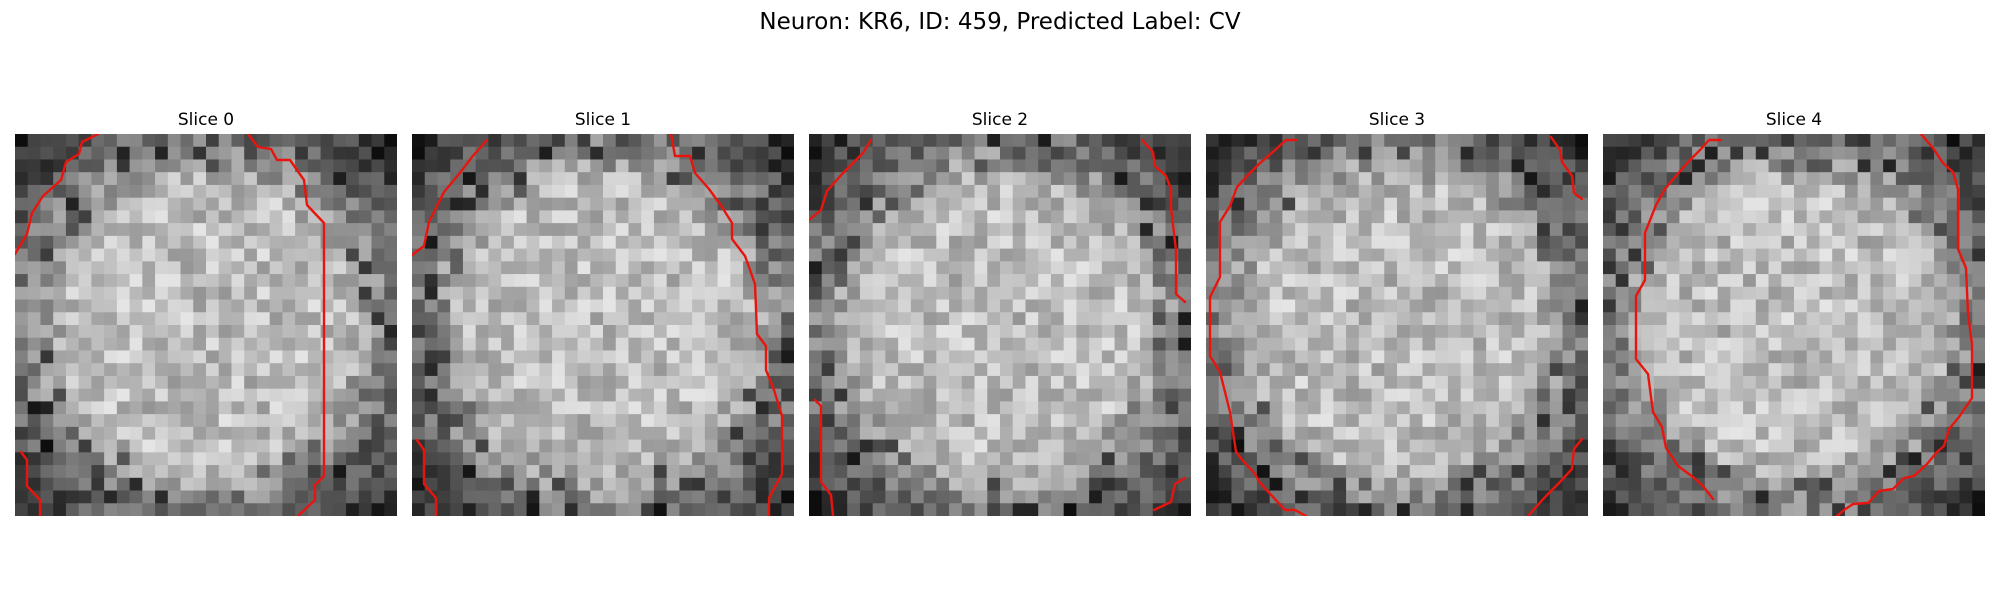  I want to click on slice-title: Slice 0, so click(206, 120).